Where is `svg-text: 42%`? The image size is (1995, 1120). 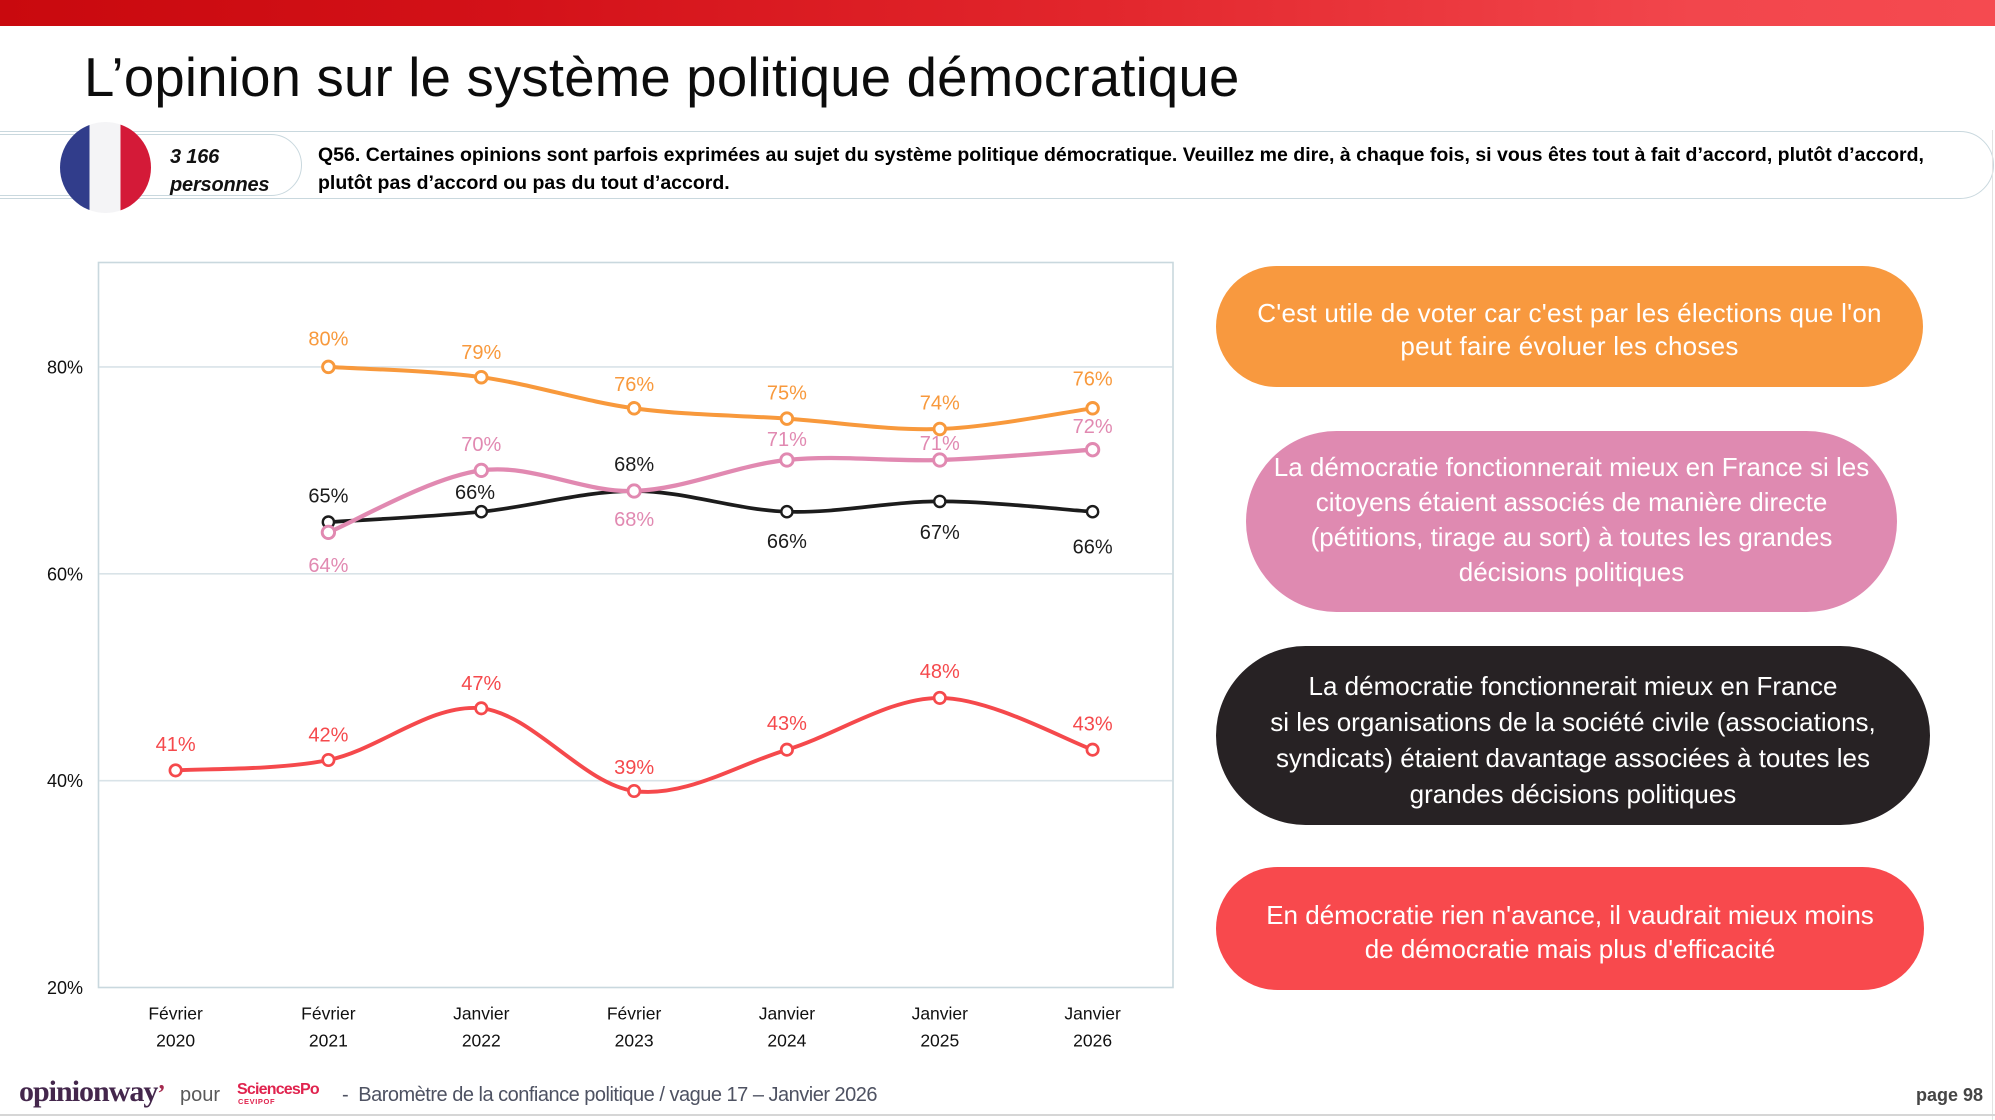 svg-text: 42% is located at coordinates (328, 736).